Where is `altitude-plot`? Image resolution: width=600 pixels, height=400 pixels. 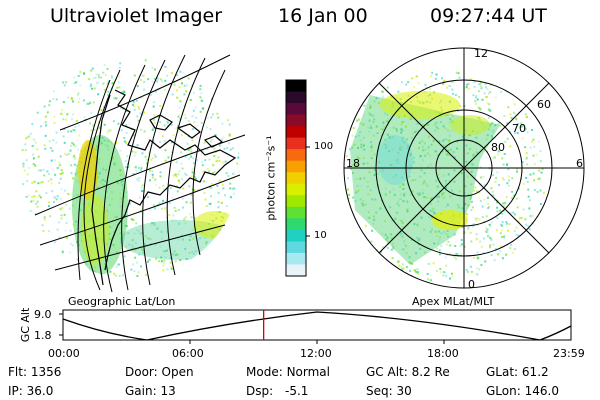
altitude-plot is located at coordinates (315, 326).